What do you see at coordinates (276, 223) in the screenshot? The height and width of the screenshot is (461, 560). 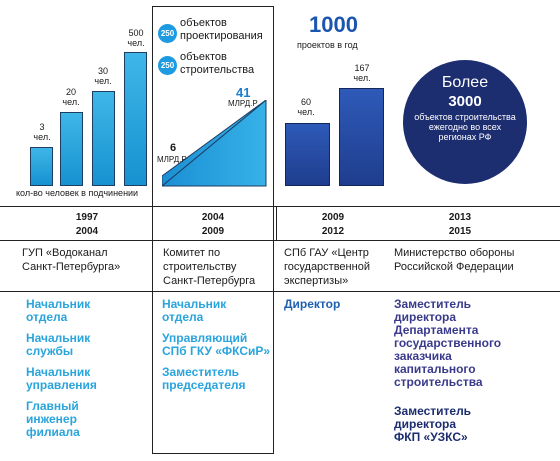 I see `timeline-divider` at bounding box center [276, 223].